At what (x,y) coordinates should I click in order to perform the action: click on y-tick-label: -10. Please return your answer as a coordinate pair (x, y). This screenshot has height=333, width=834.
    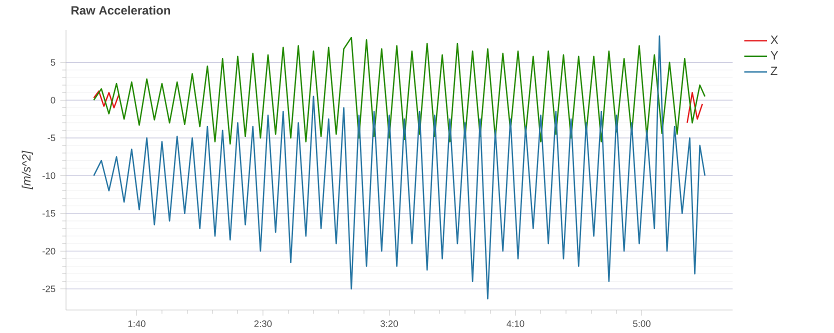
    Looking at the image, I should click on (49, 175).